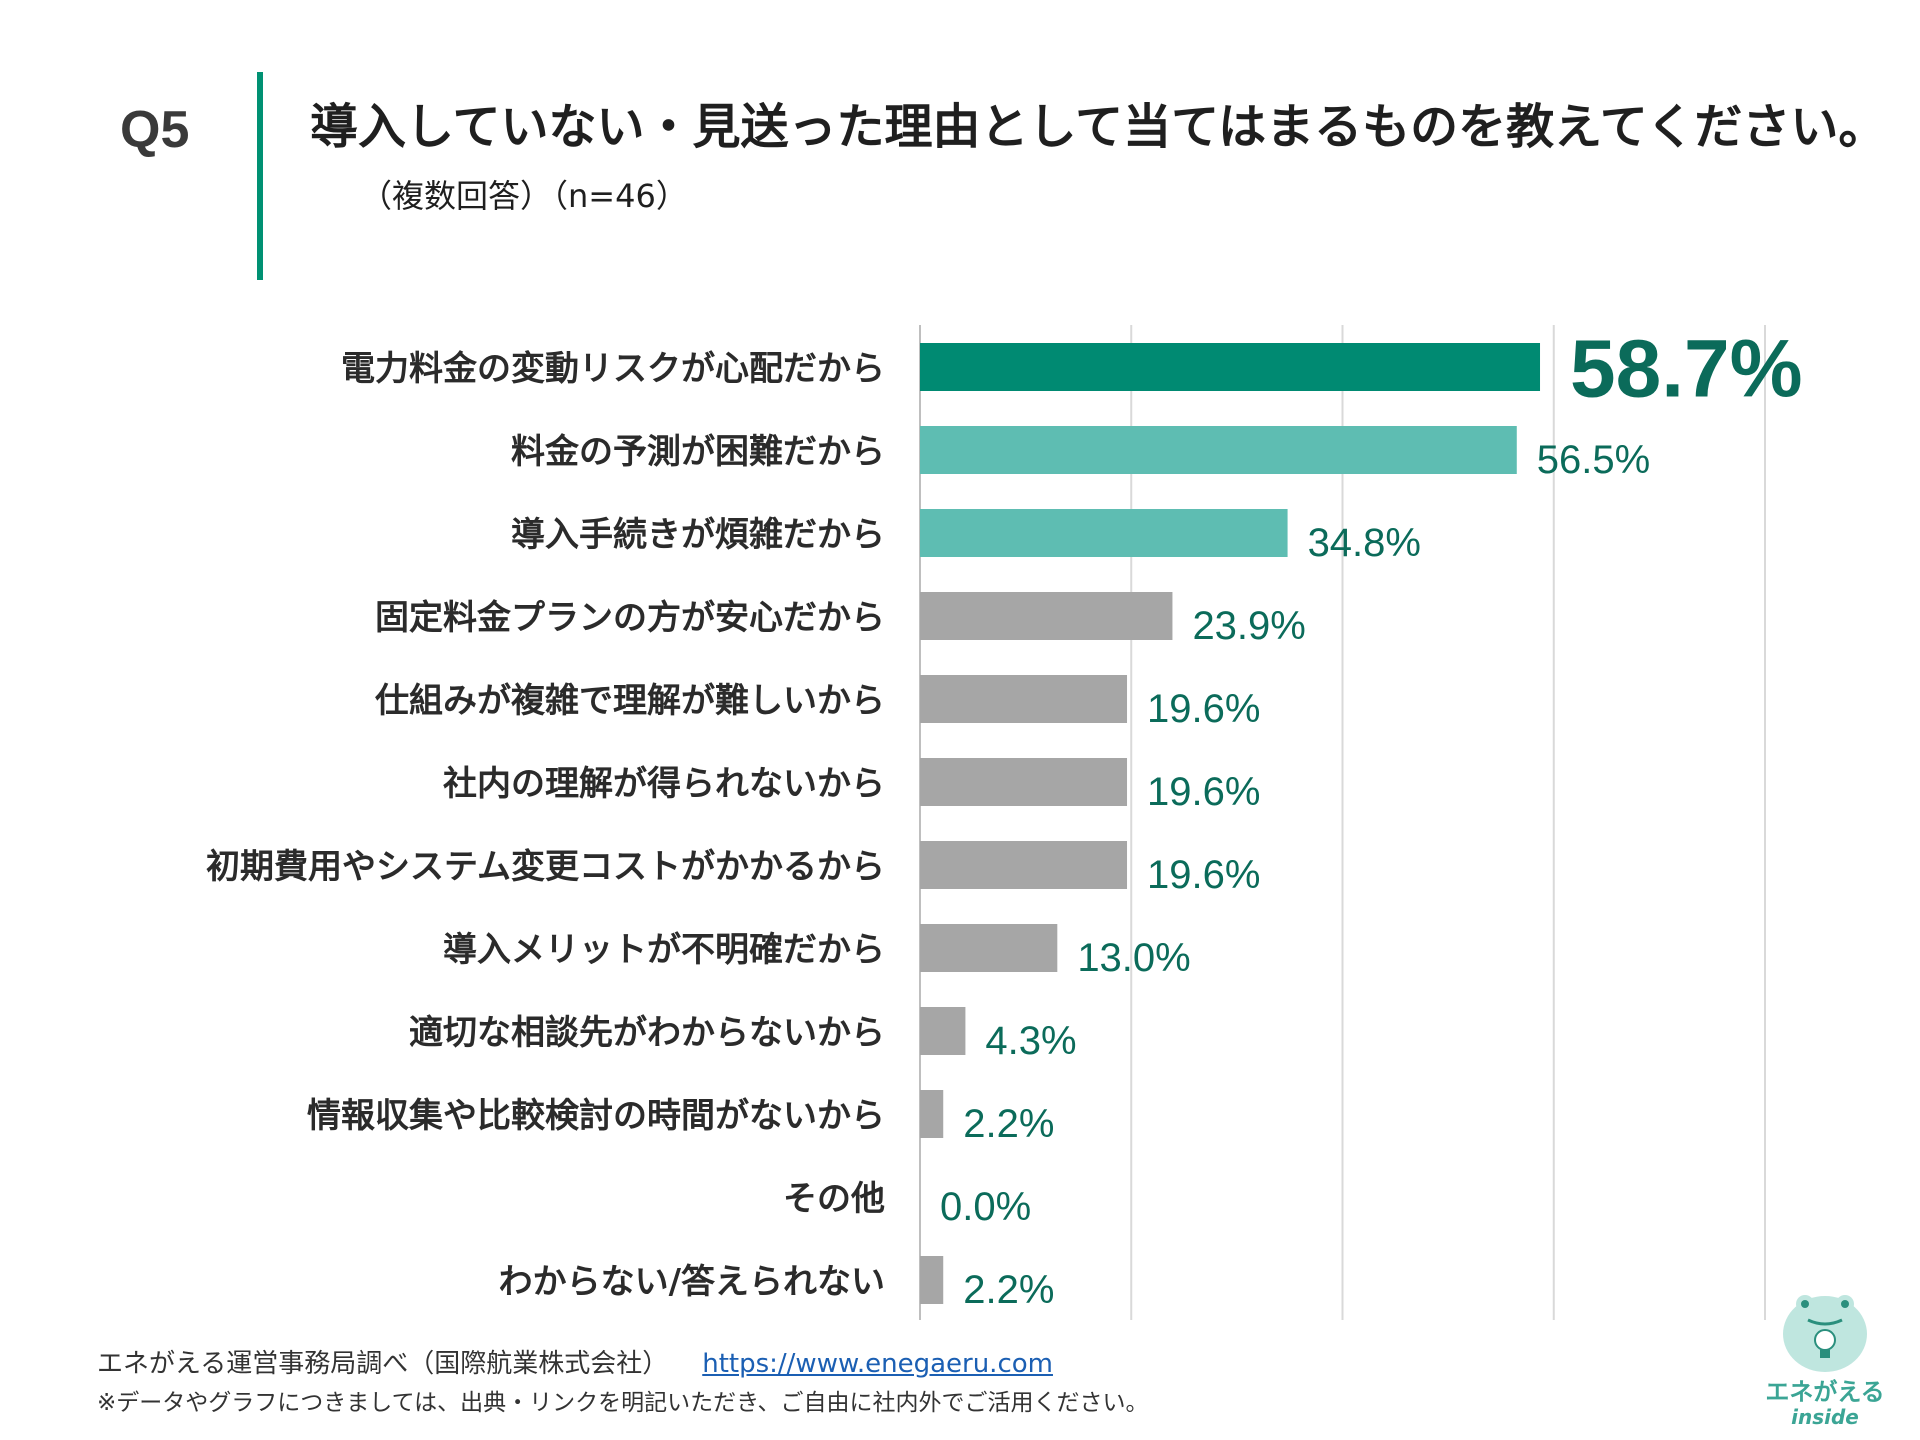  What do you see at coordinates (1593, 460) in the screenshot?
I see `value-label: 56.5%` at bounding box center [1593, 460].